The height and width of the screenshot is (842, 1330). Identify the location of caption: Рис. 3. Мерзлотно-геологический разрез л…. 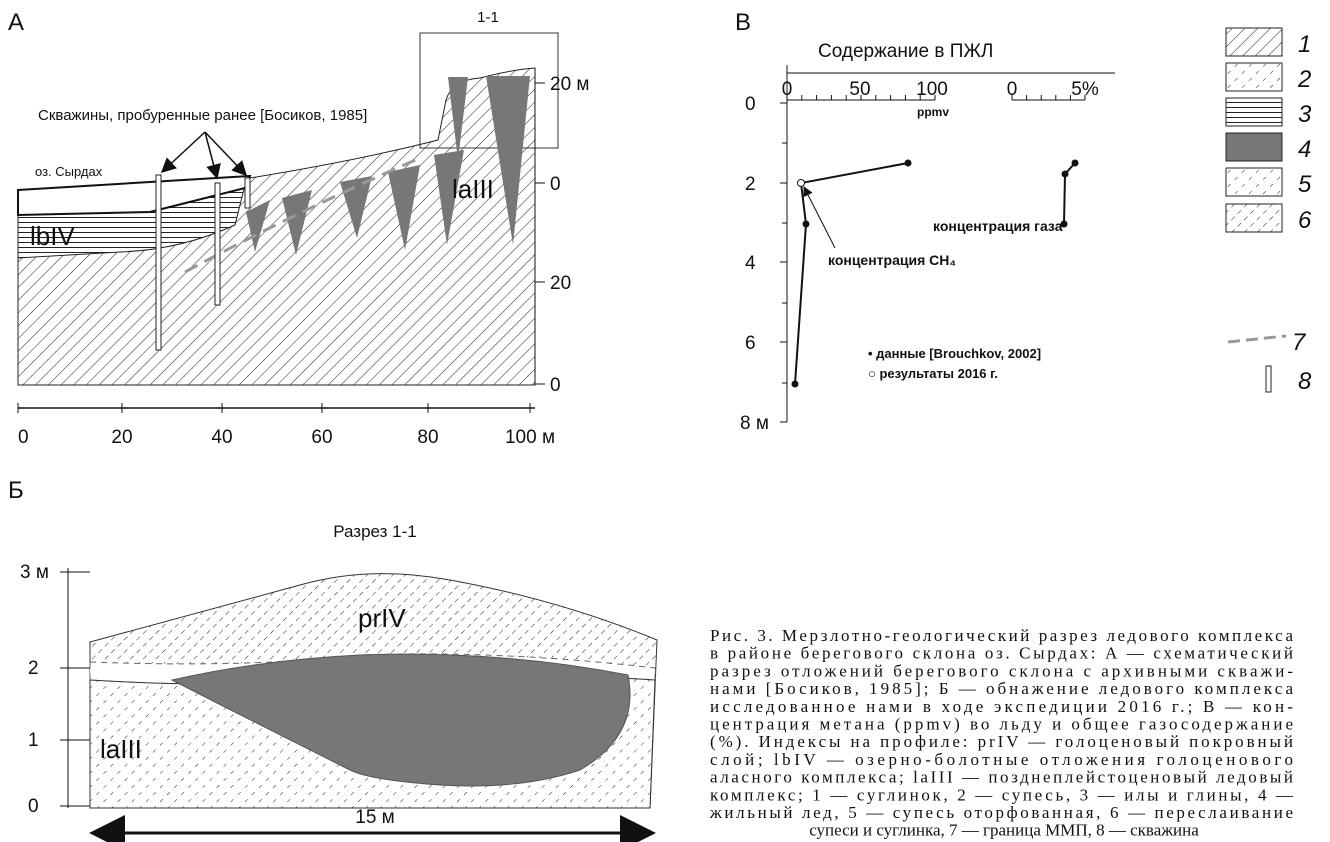
(1001, 733).